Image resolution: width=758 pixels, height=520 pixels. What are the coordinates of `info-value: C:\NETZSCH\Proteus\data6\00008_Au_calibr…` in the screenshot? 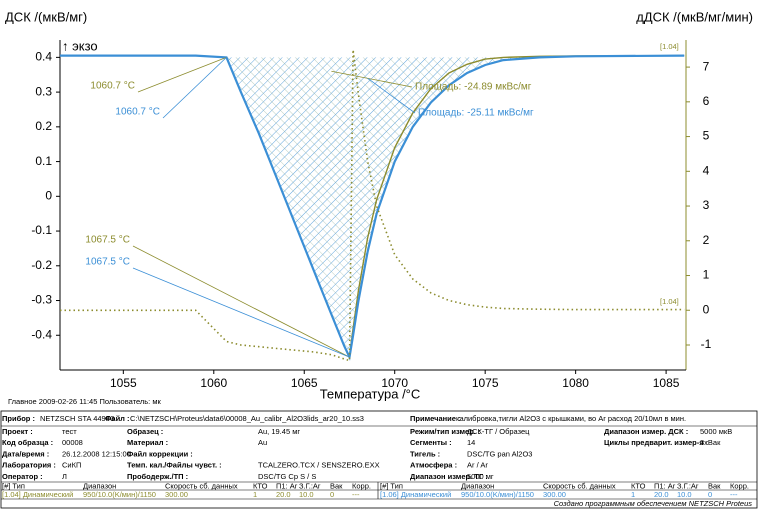 It's located at (247, 418).